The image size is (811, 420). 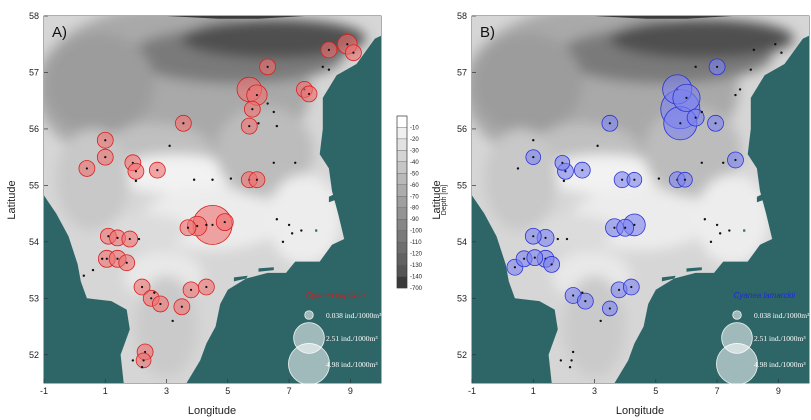 What do you see at coordinates (462, 72) in the screenshot?
I see `y-tick-label: 57` at bounding box center [462, 72].